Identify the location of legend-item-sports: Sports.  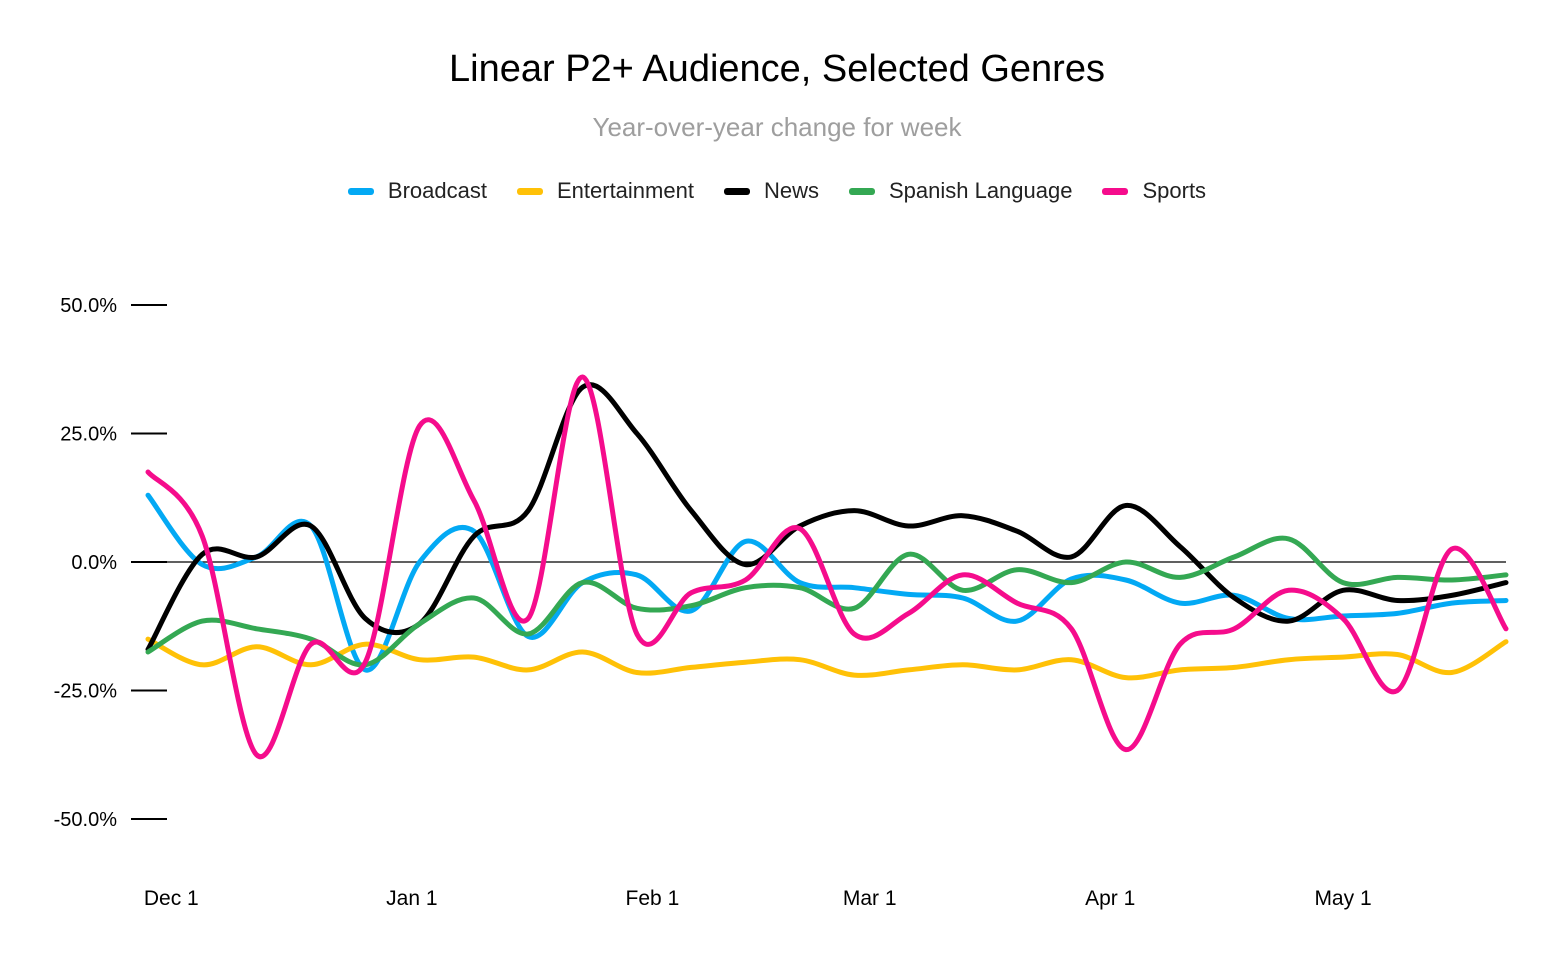
(1154, 191).